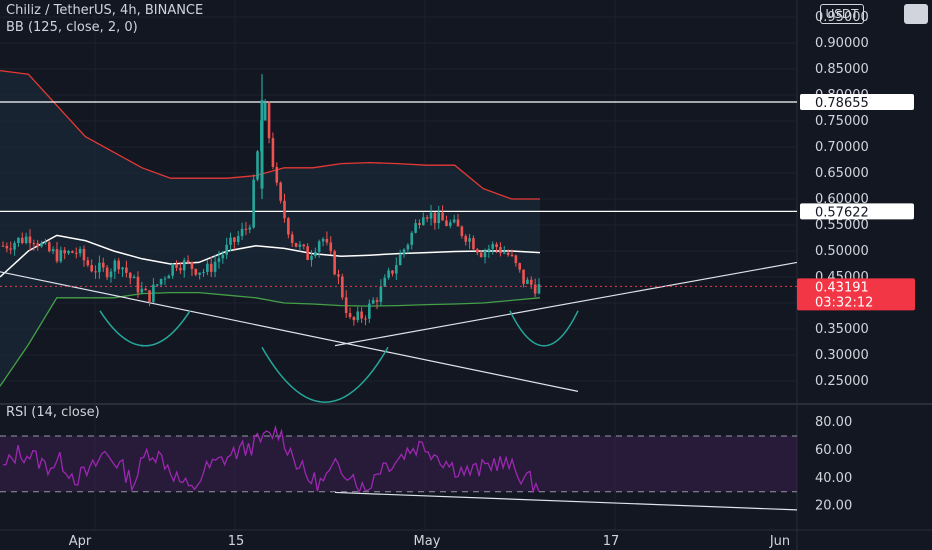 Image resolution: width=932 pixels, height=550 pixels. Describe the element at coordinates (856, 294) in the screenshot. I see `price-badge` at that location.